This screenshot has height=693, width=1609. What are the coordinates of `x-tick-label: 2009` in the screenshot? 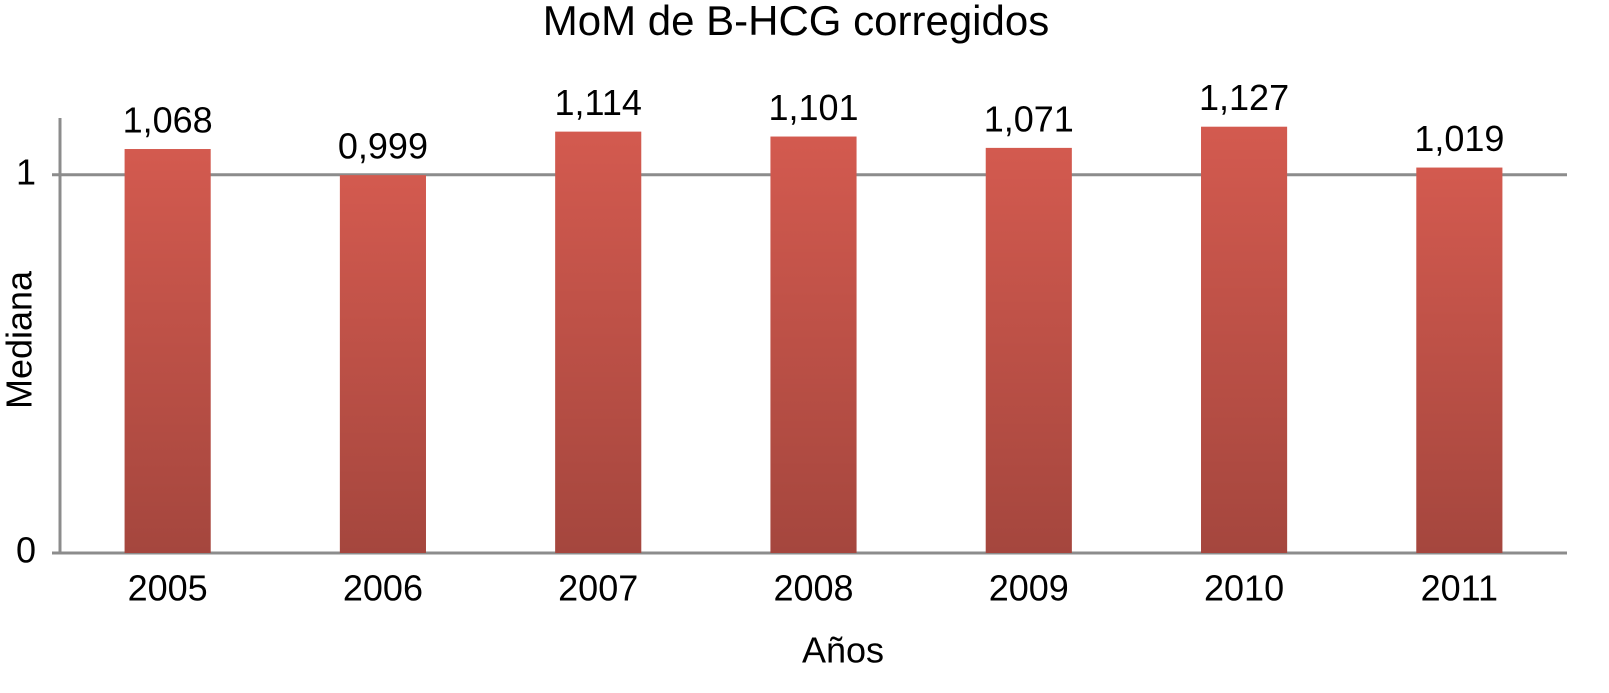 It's located at (1029, 588).